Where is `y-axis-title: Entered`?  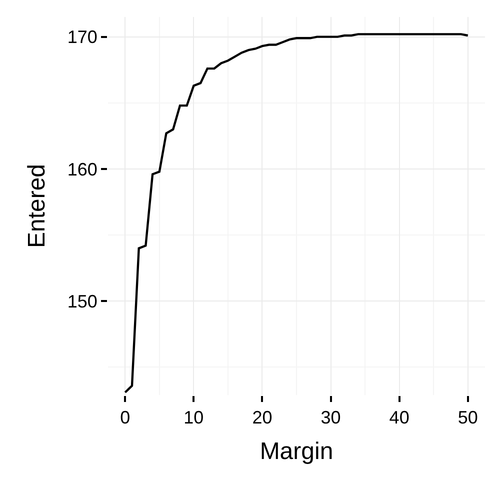 y-axis-title: Entered is located at coordinates (36, 206).